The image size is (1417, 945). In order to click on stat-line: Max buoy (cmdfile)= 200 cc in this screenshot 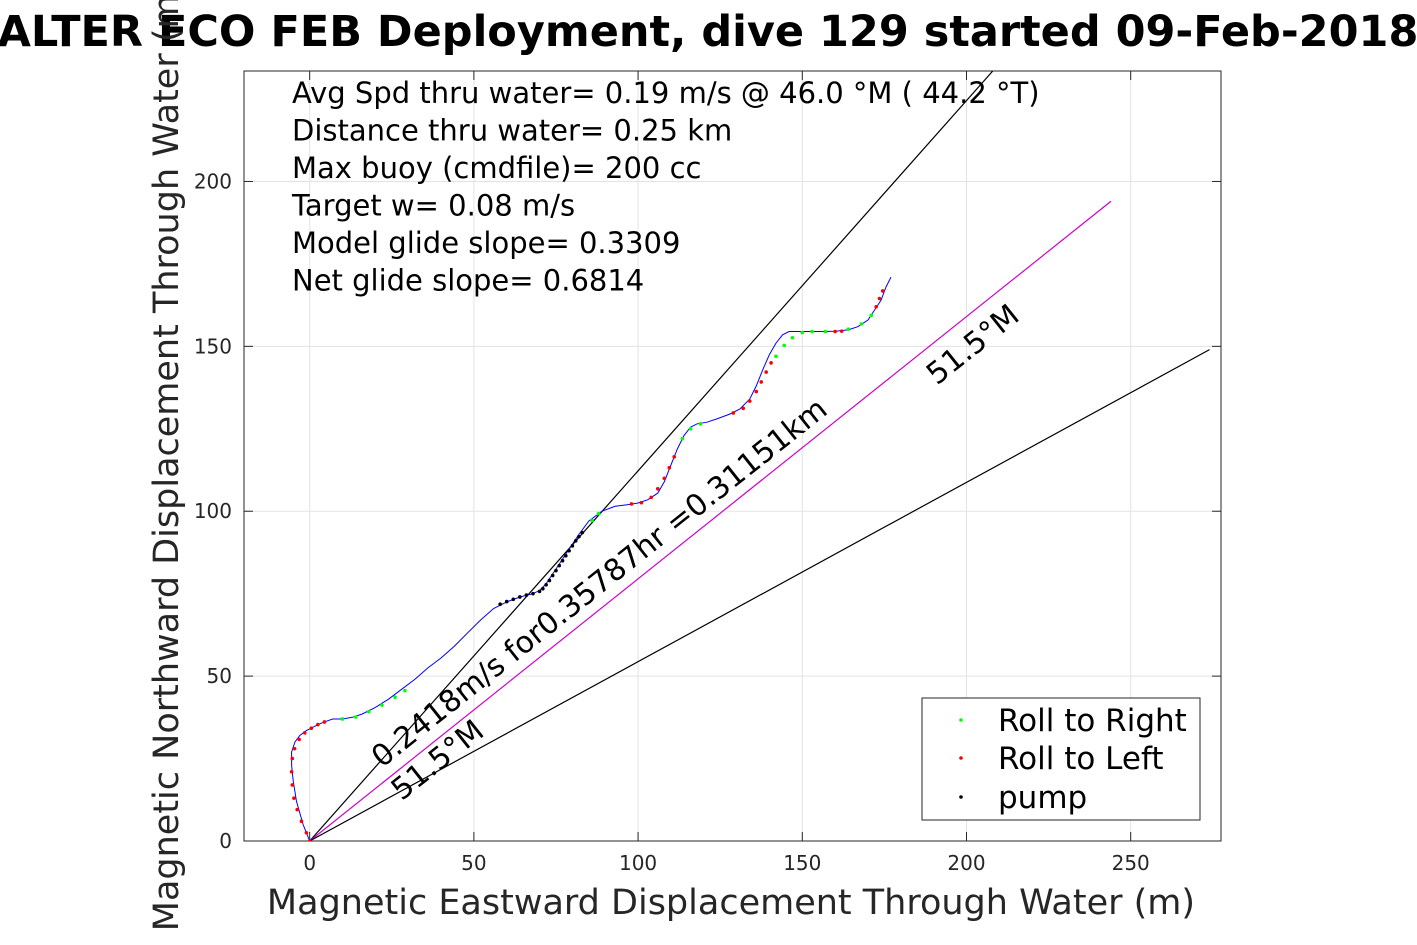, I will do `click(496, 168)`.